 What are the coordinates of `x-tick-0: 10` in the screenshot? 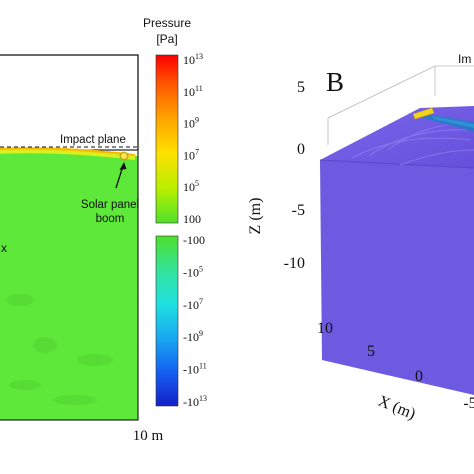 It's located at (325, 328).